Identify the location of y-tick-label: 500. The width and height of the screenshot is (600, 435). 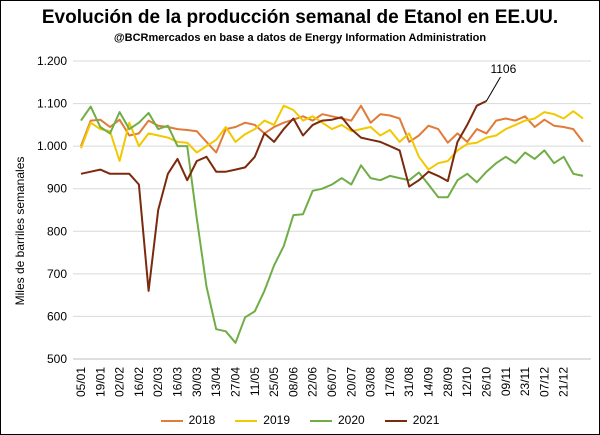
(57, 359).